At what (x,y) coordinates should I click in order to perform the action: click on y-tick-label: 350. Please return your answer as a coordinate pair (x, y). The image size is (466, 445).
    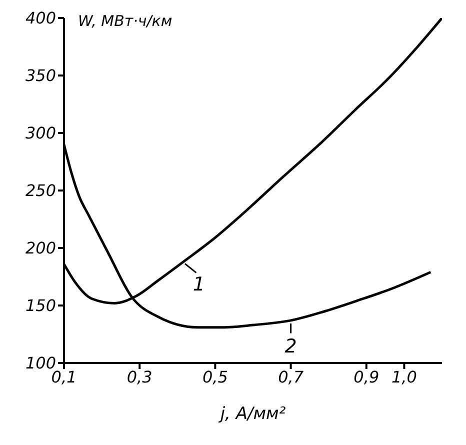
    Looking at the image, I should click on (40, 76).